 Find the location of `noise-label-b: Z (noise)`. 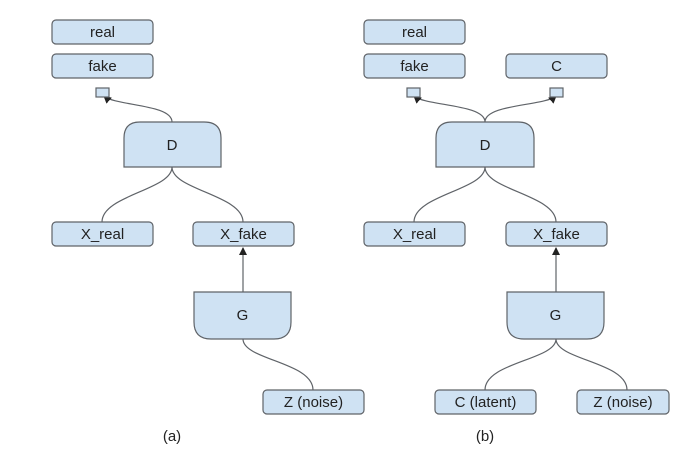

noise-label-b: Z (noise) is located at coordinates (622, 402).